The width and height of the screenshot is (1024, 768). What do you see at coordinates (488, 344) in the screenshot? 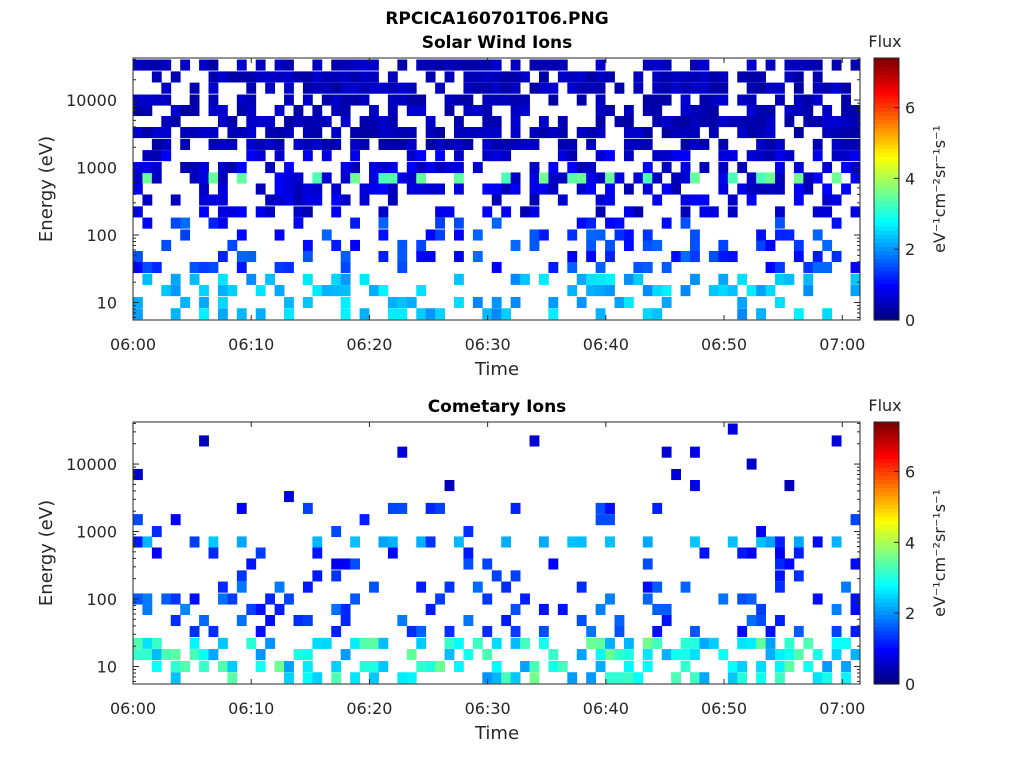
I see `x-tick-label: 06:30` at bounding box center [488, 344].